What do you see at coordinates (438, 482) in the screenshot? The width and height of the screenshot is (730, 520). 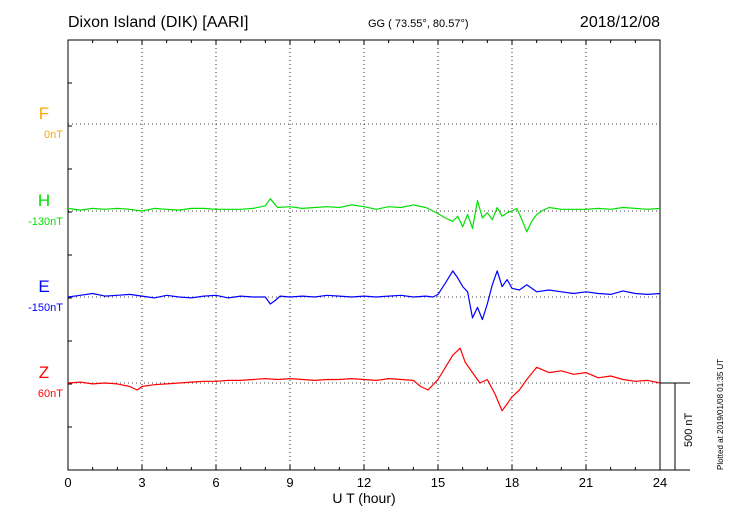 I see `x-tick-label: 15` at bounding box center [438, 482].